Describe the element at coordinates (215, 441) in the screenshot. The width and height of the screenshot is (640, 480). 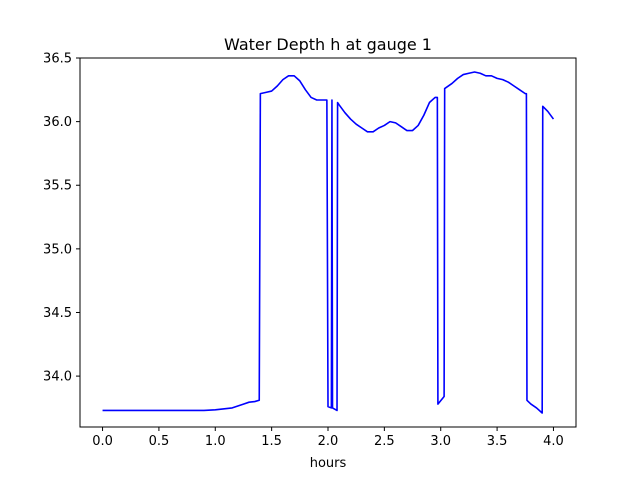
I see `x-tick-label: 1.0` at that location.